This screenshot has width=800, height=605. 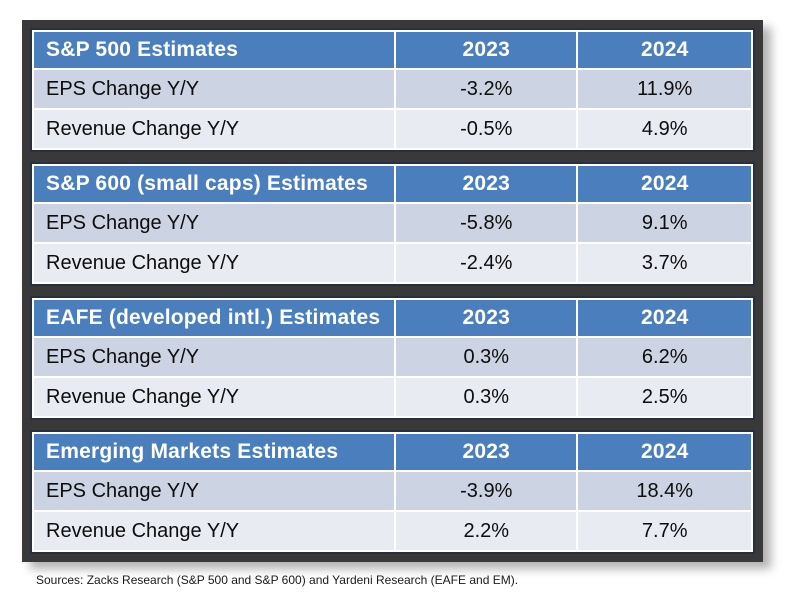 I want to click on header-row: S&P 600 (small caps) Estimates 2023 2024, so click(x=392, y=184).